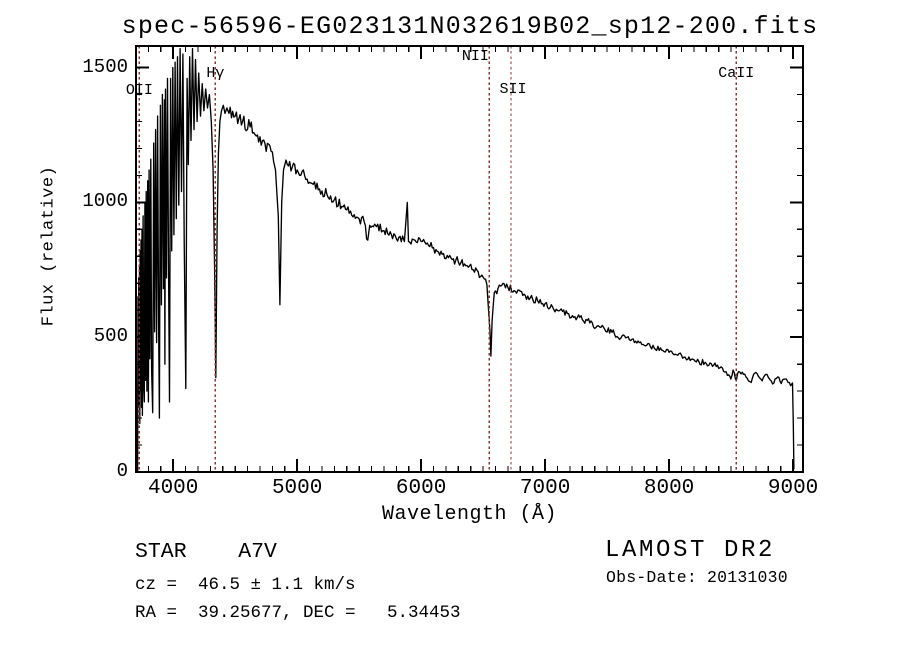 The image size is (900, 649). Describe the element at coordinates (469, 514) in the screenshot. I see `x-axis-label: Wavelength (Å)` at that location.